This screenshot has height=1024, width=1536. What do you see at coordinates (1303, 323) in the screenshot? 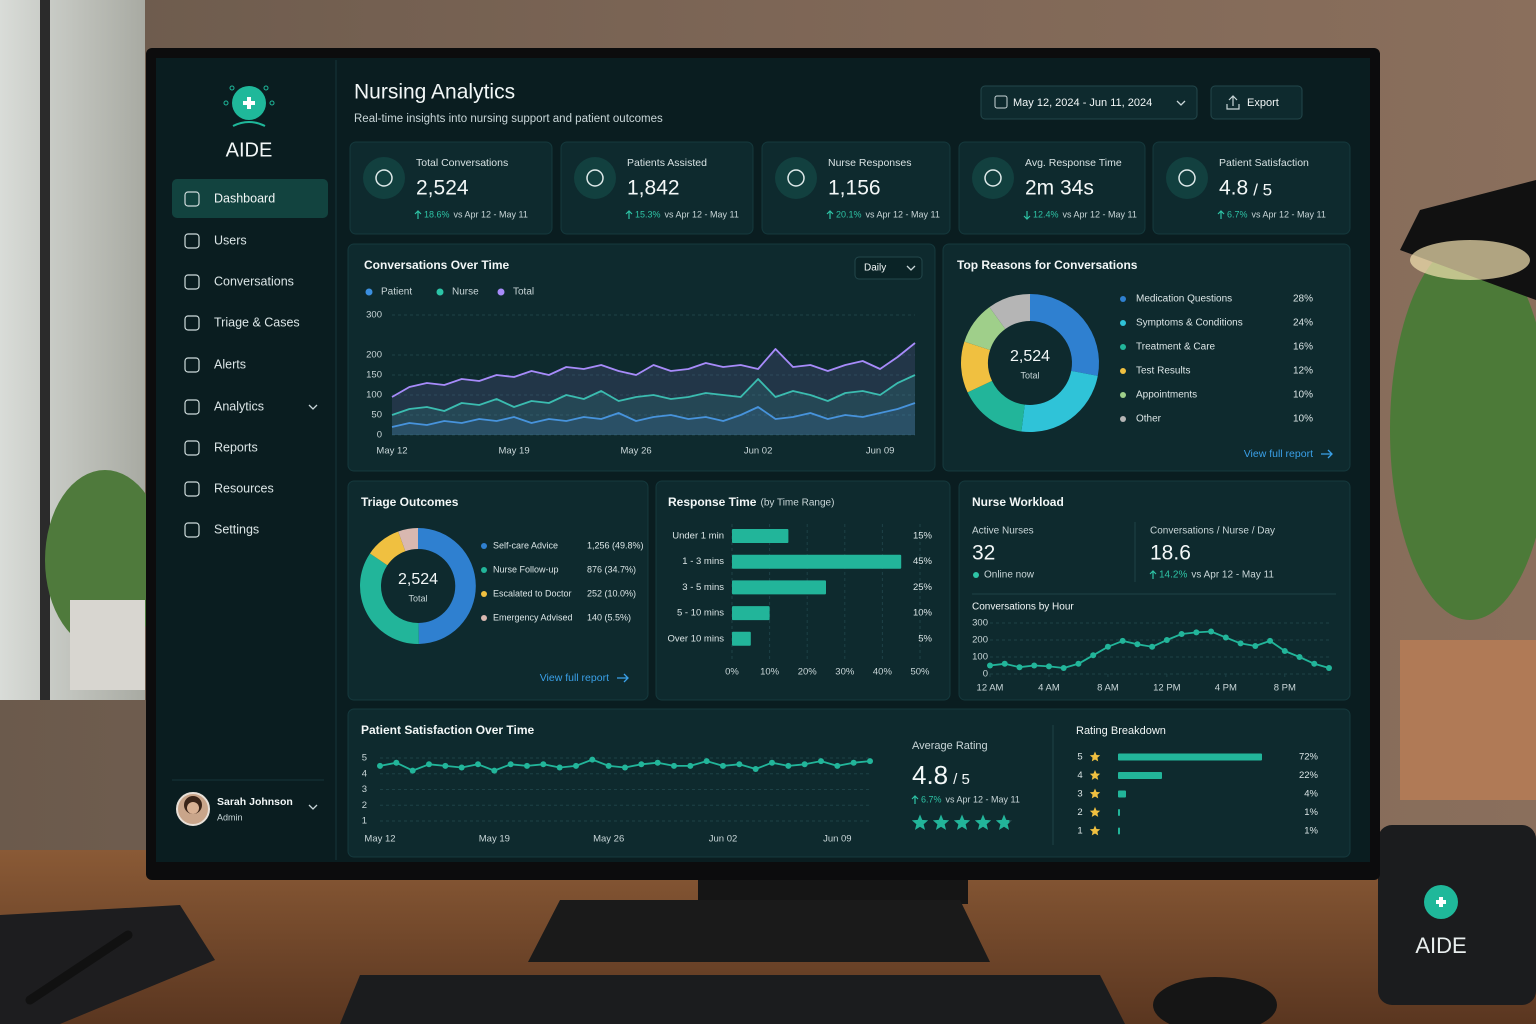
I see `value-label: 24%` at bounding box center [1303, 323].